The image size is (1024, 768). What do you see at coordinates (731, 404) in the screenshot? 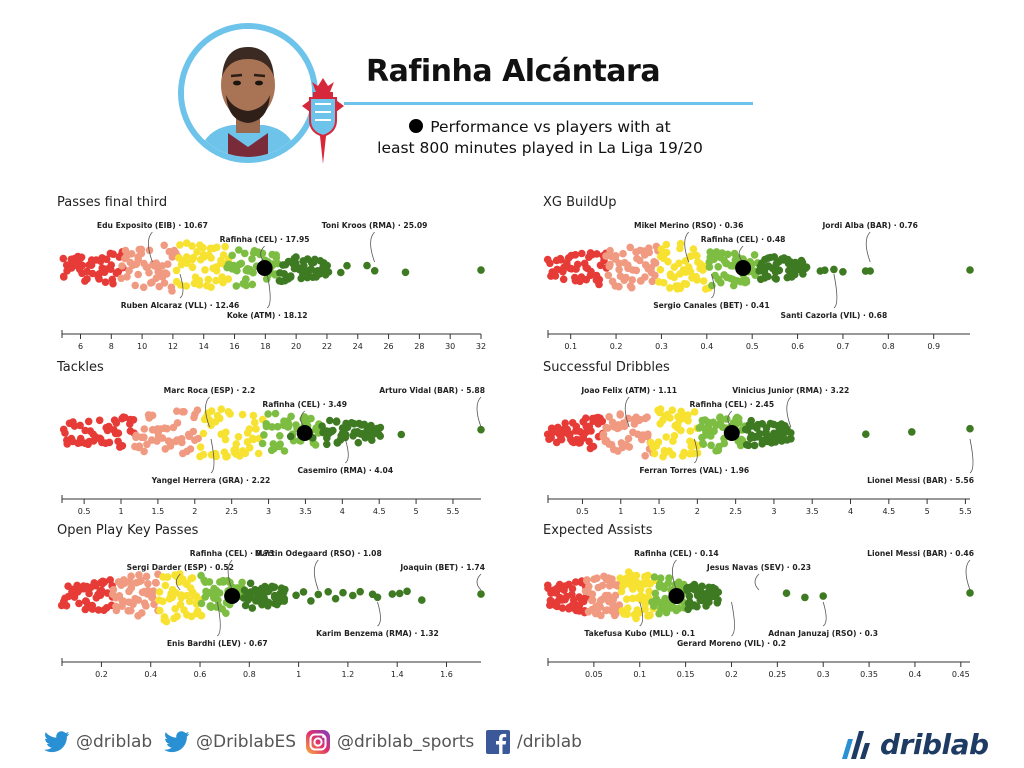
I see `annotation-label: Rafinha (CEL) · 2.45` at bounding box center [731, 404].